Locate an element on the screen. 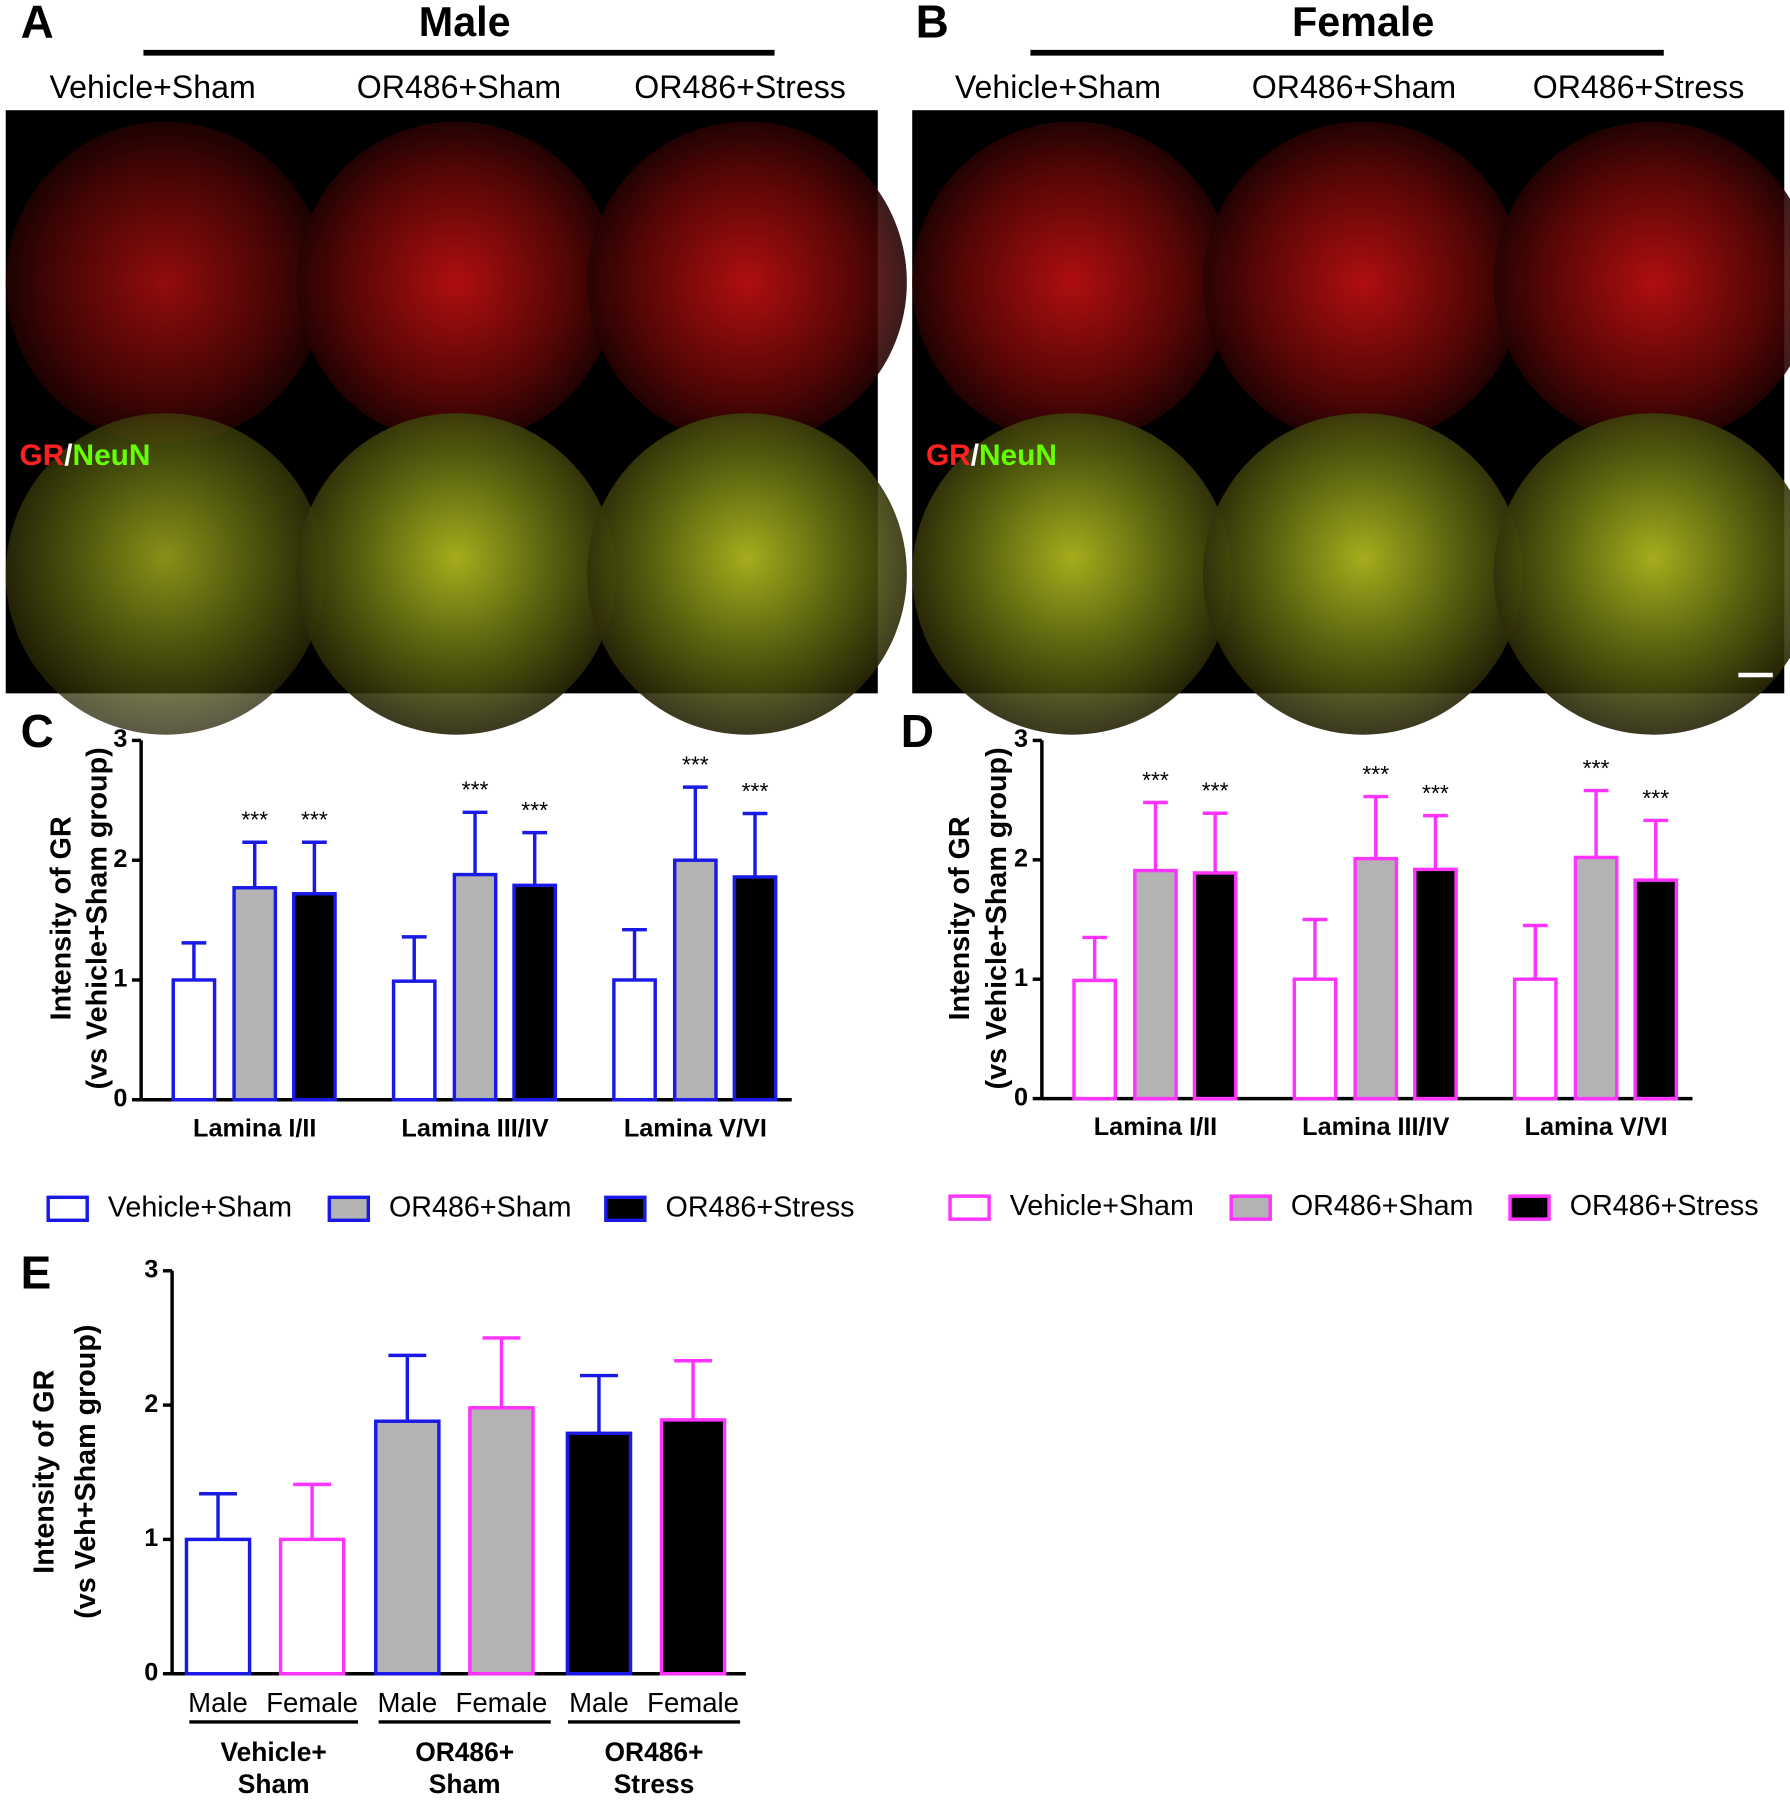 This screenshot has width=1790, height=1800. stain-label: GR/NeuN is located at coordinates (991, 455).